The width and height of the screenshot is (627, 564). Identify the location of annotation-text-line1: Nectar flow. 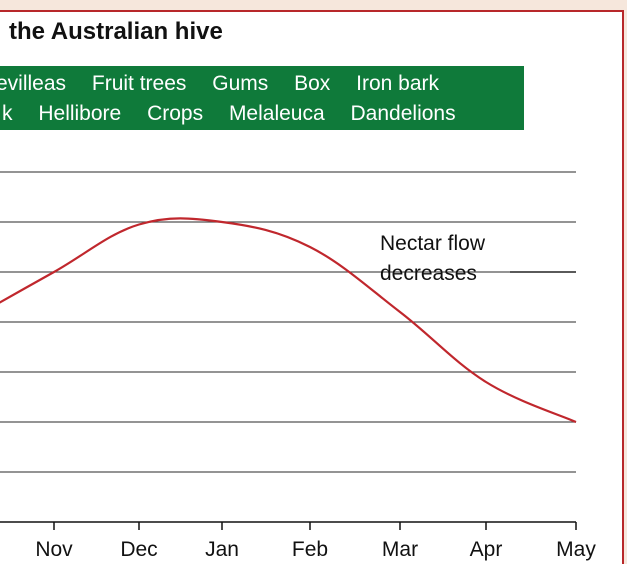
(433, 243).